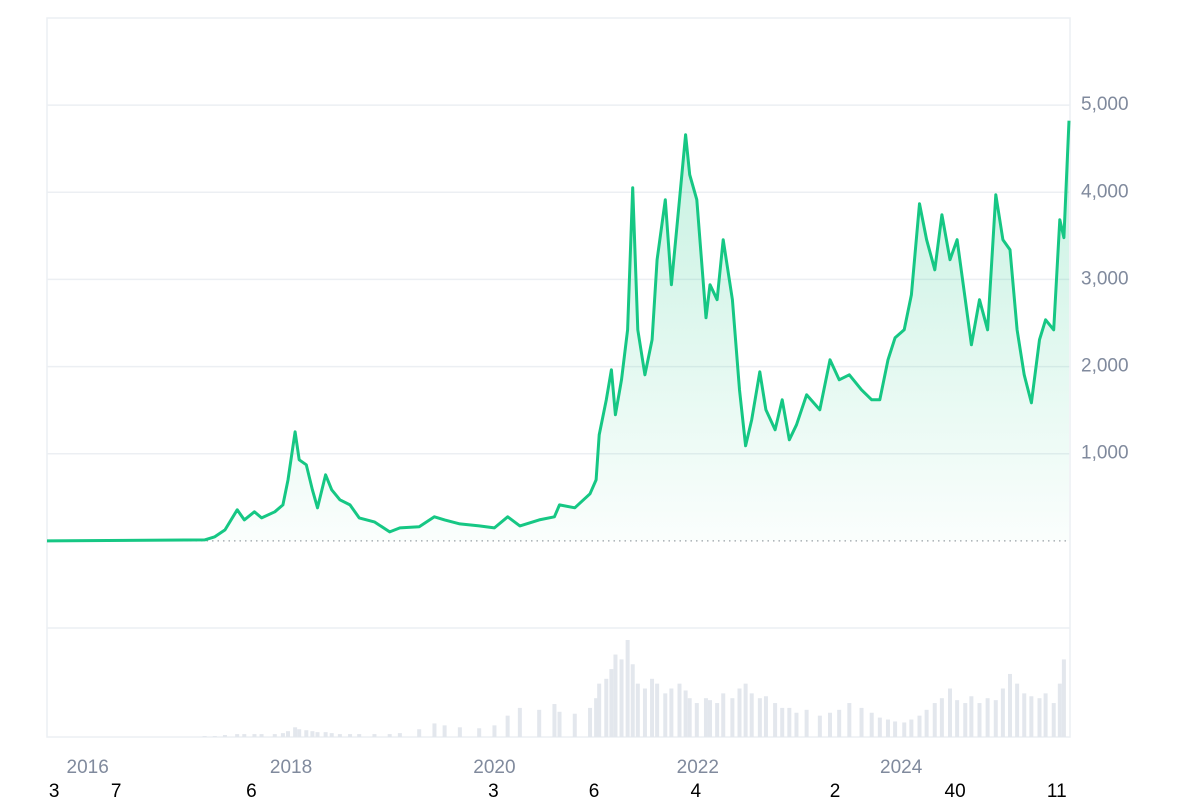  What do you see at coordinates (1105, 191) in the screenshot?
I see `y-tick-label: 4,000` at bounding box center [1105, 191].